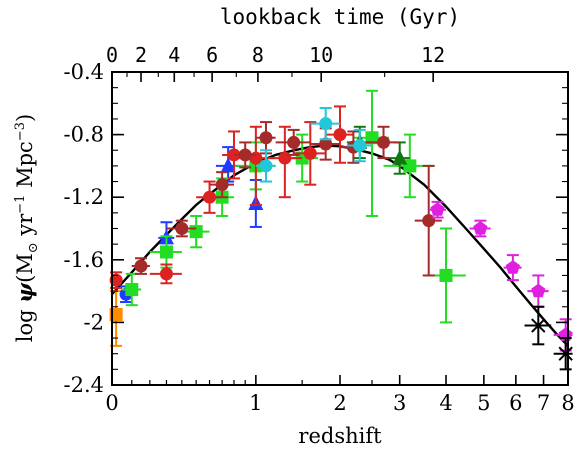 The height and width of the screenshot is (450, 585). What do you see at coordinates (25, 118) in the screenshot?
I see `y-title-part-close: )` at bounding box center [25, 118].